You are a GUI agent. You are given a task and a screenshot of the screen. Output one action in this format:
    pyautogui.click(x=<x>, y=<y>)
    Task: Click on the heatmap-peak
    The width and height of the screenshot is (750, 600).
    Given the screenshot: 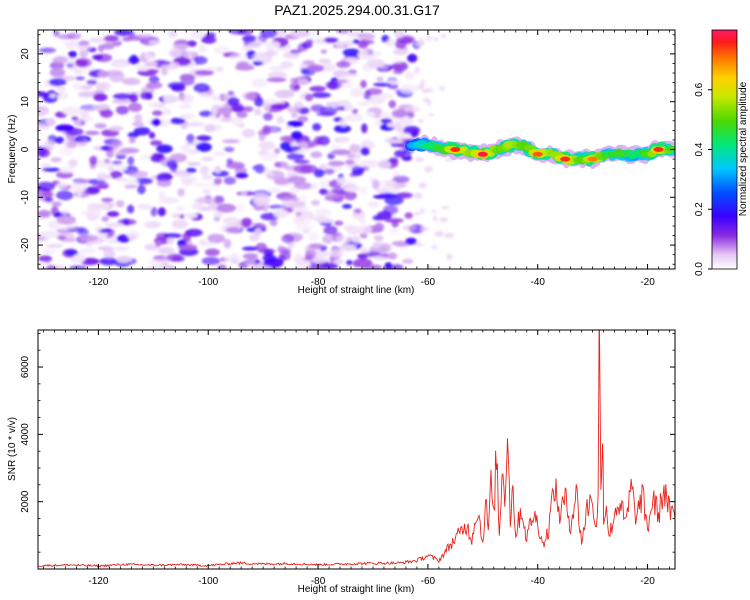 What is the action you would take?
    pyautogui.click(x=537, y=154)
    